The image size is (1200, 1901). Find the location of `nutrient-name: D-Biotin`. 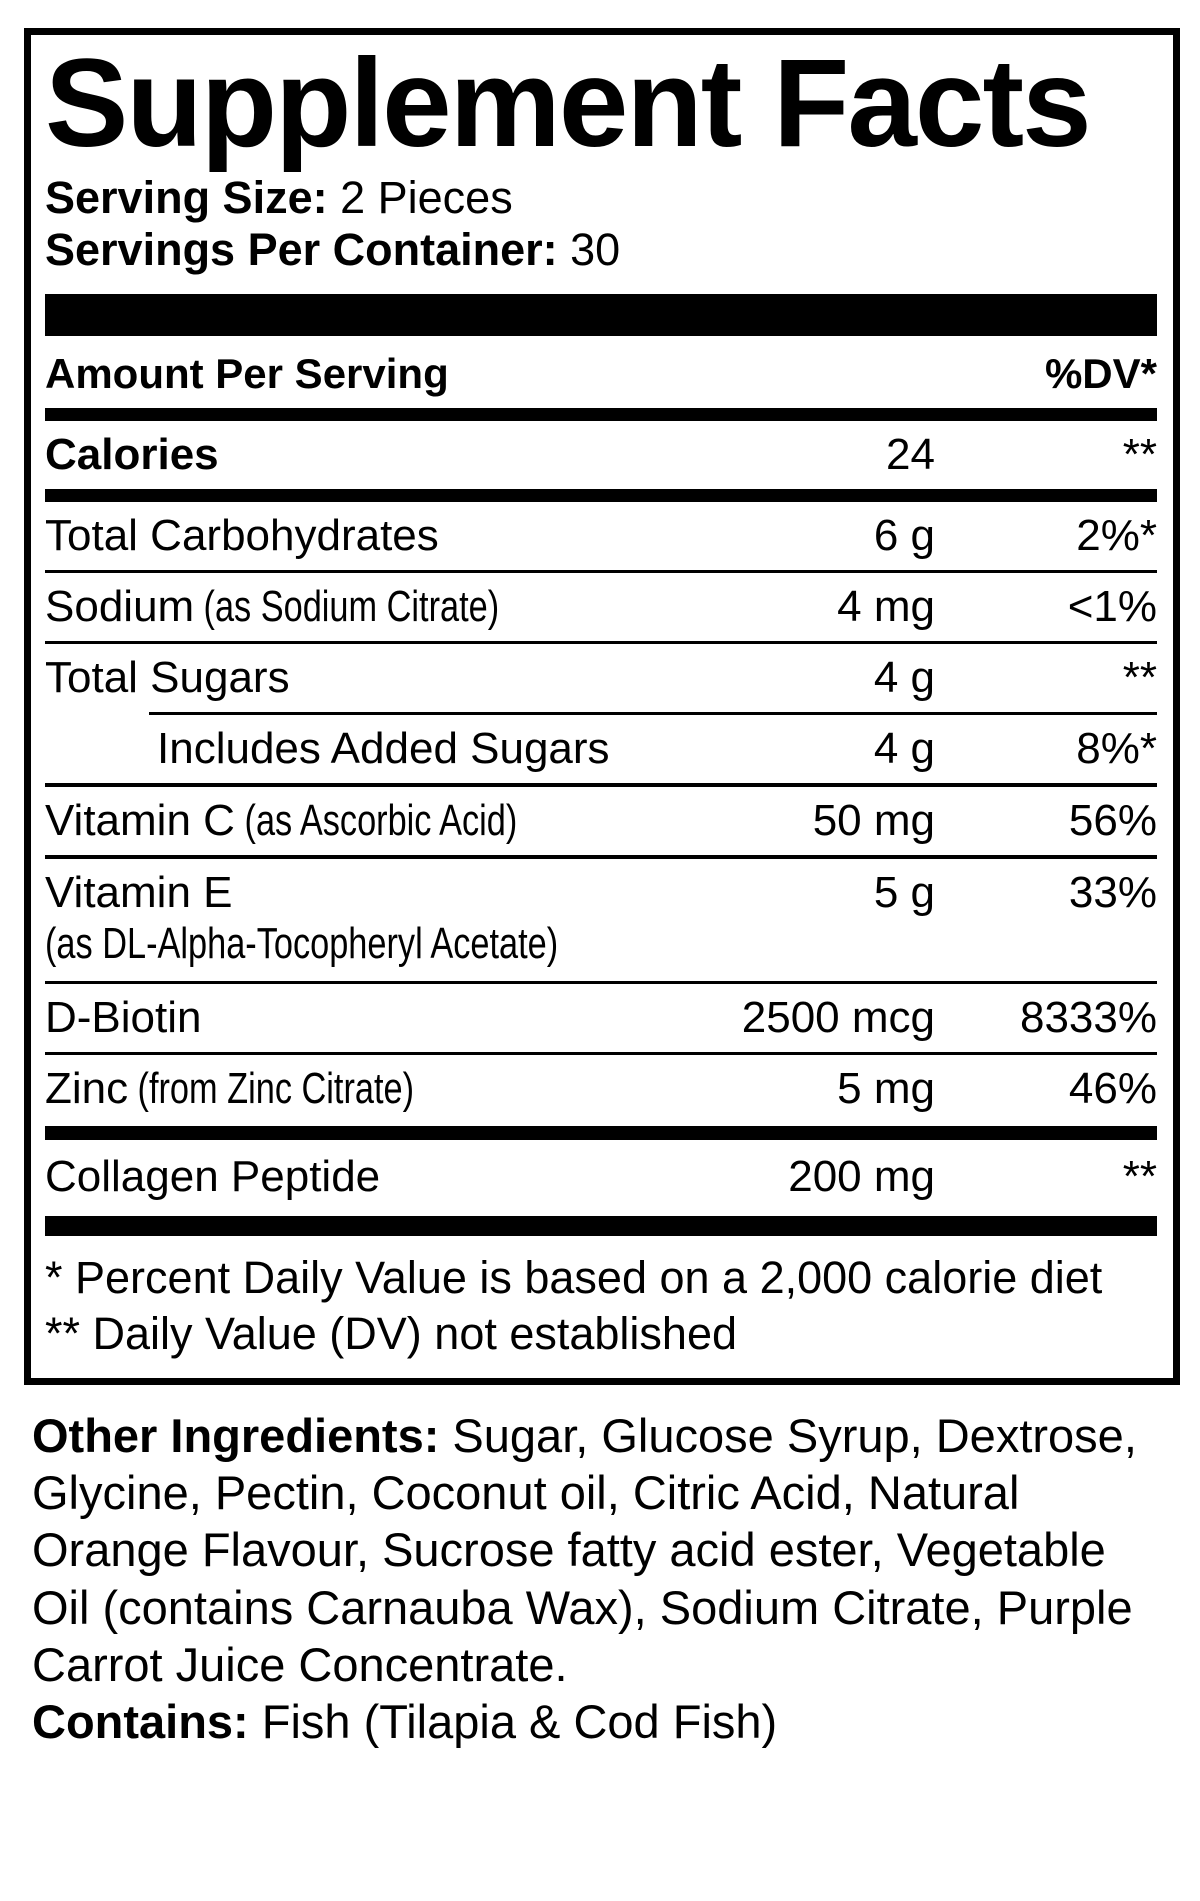

nutrient-name: D-Biotin is located at coordinates (123, 1018).